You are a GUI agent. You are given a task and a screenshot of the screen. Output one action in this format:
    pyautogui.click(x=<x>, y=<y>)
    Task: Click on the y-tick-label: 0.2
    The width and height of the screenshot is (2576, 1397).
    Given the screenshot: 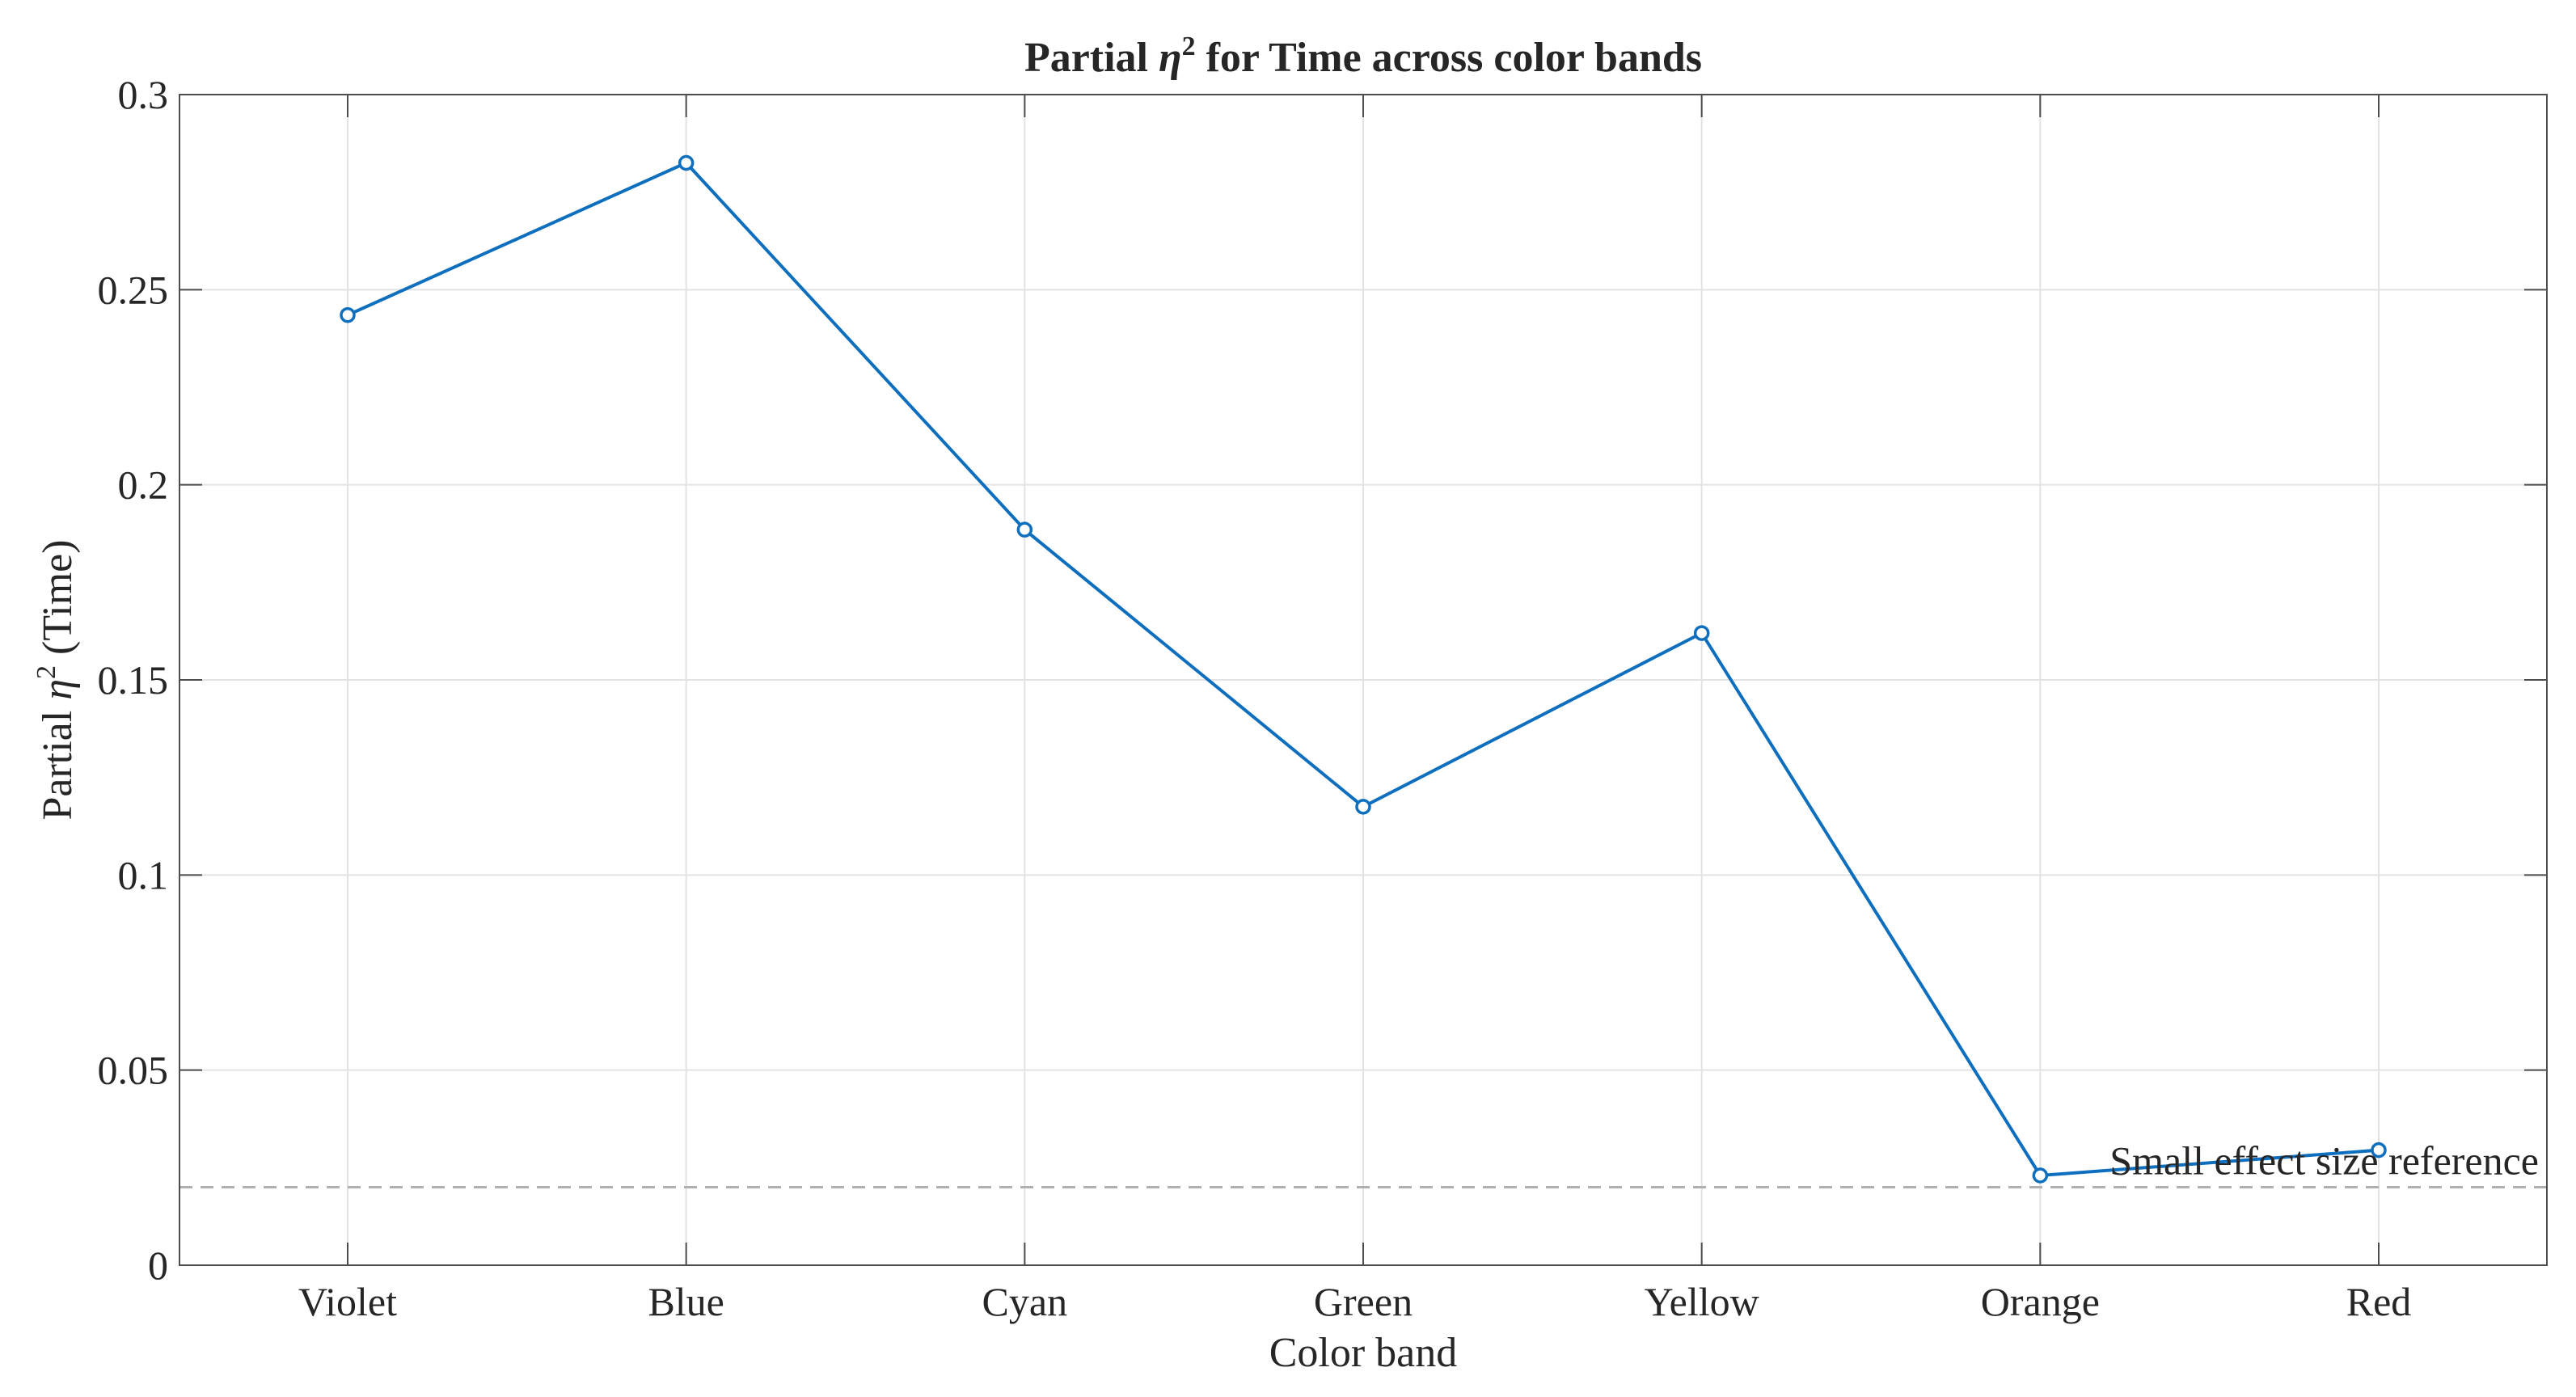 What is the action you would take?
    pyautogui.click(x=143, y=485)
    